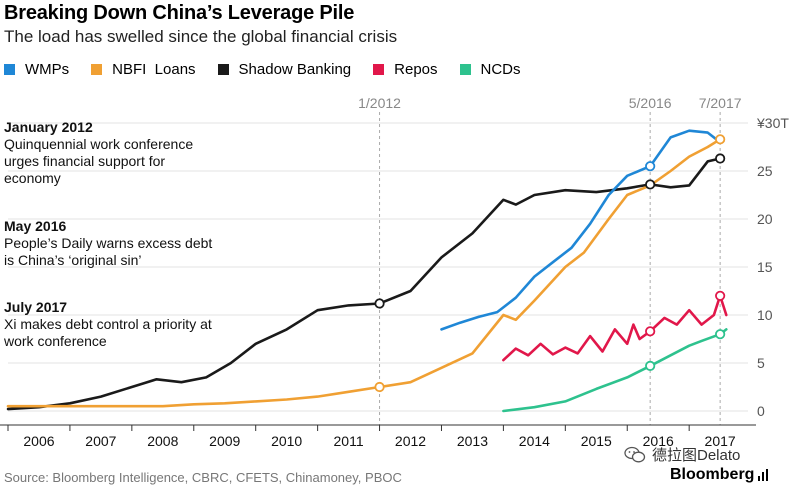 The height and width of the screenshot is (490, 794). What do you see at coordinates (97, 69) in the screenshot?
I see `legend-swatch-nbfi-loans` at bounding box center [97, 69].